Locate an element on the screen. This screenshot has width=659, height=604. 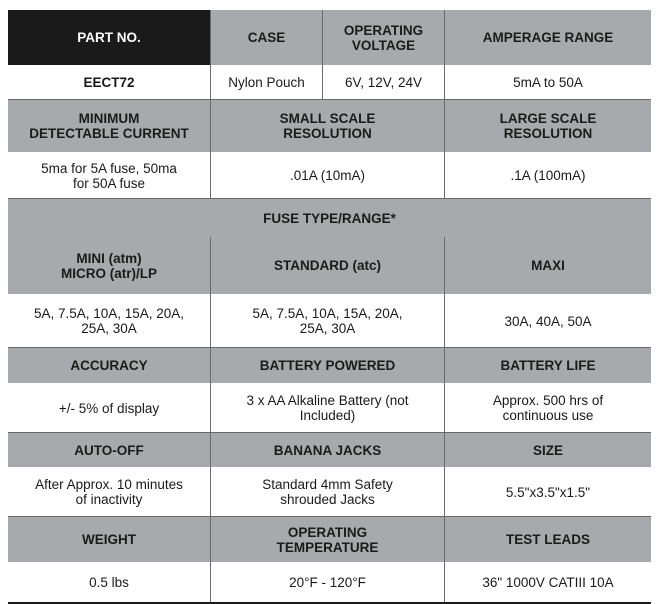
header-cell: STANDARD (atc) is located at coordinates (328, 265).